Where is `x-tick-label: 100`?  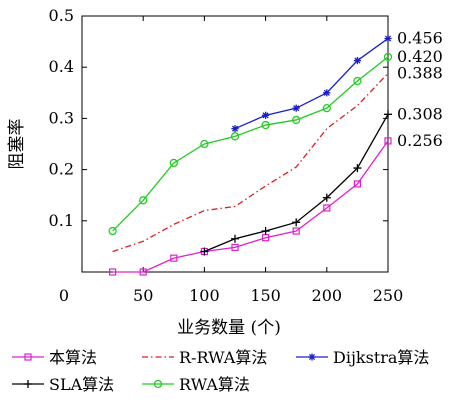 x-tick-label: 100 is located at coordinates (204, 295).